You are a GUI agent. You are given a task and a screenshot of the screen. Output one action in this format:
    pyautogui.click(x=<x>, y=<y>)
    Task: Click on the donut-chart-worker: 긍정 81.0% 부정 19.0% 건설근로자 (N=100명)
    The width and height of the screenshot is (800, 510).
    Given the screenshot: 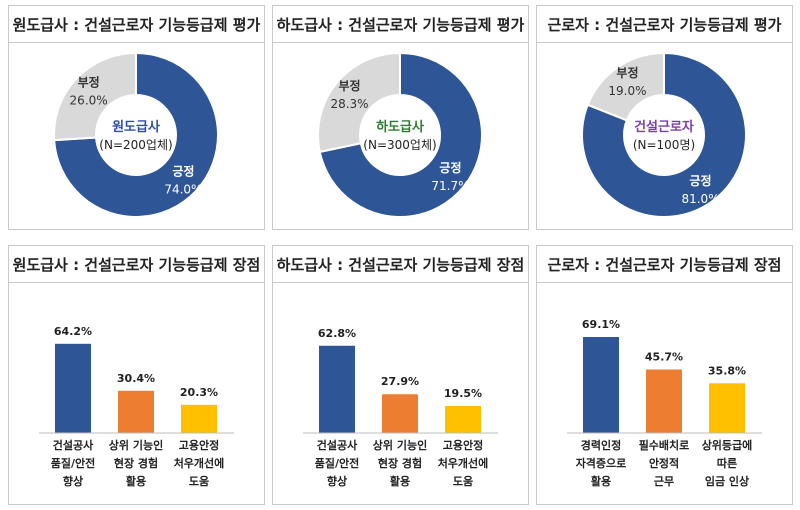 What is the action you would take?
    pyautogui.click(x=664, y=134)
    